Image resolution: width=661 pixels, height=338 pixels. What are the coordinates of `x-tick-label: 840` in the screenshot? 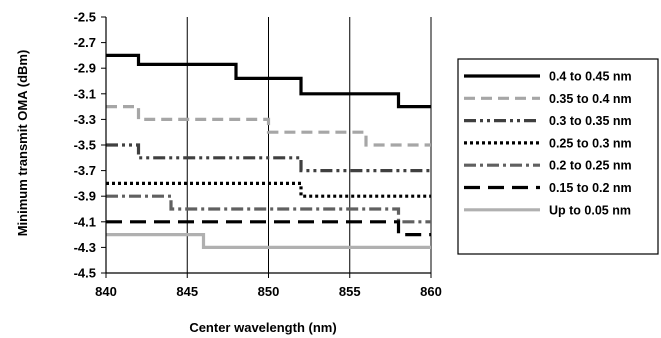 It's located at (106, 291).